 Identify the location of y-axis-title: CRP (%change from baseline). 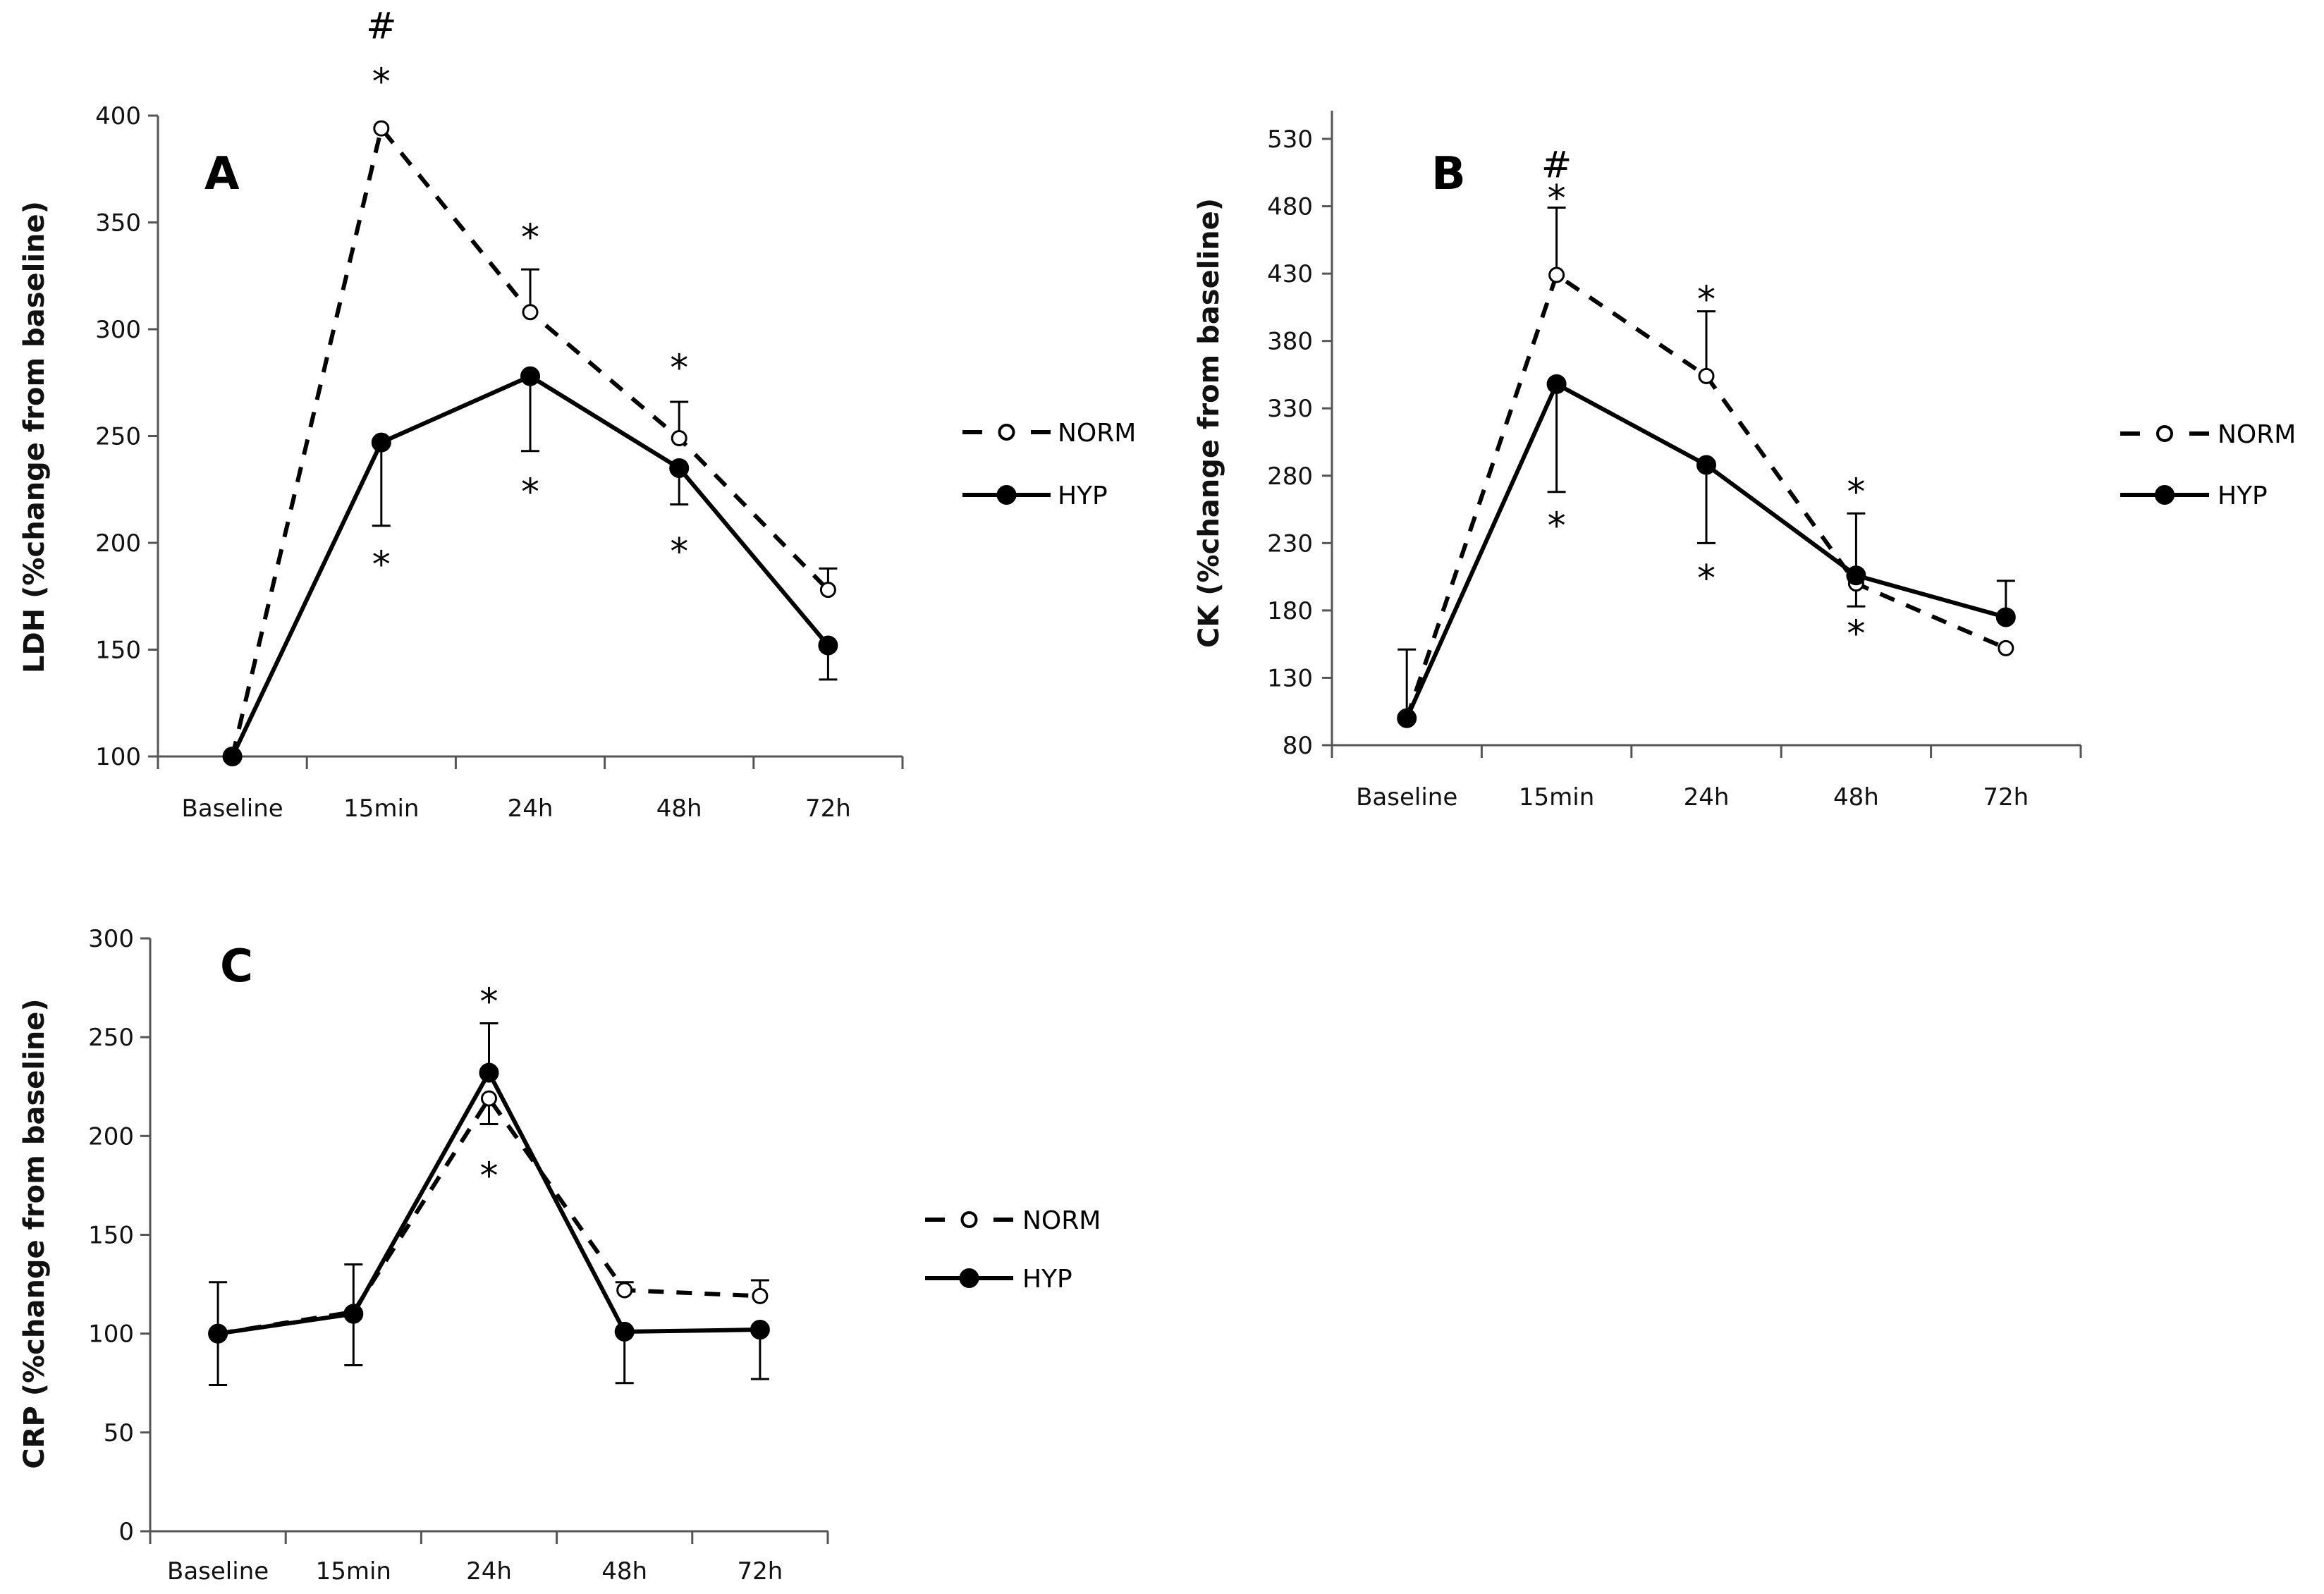
(34, 1234).